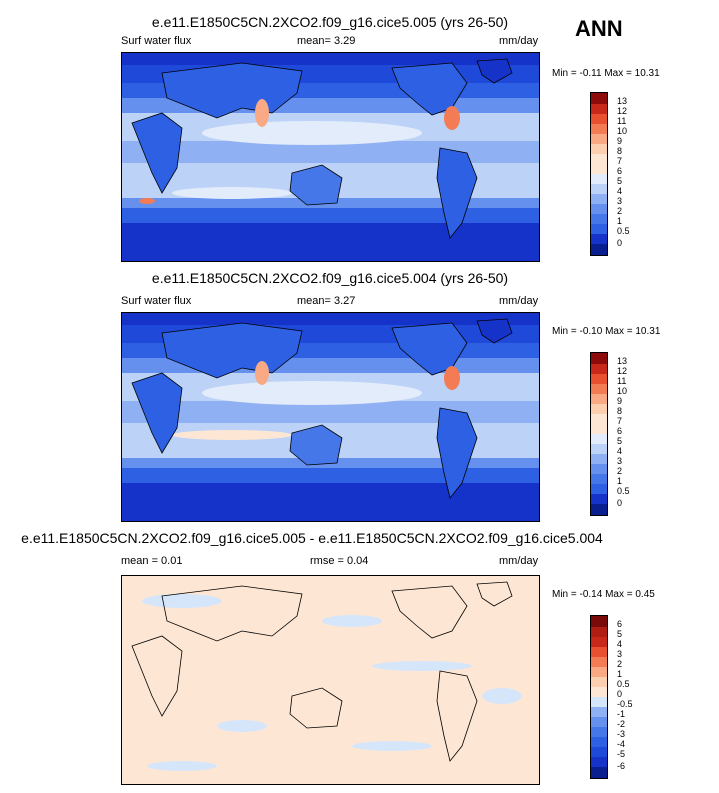  Describe the element at coordinates (599, 697) in the screenshot. I see `panel-3-colorbar` at that location.